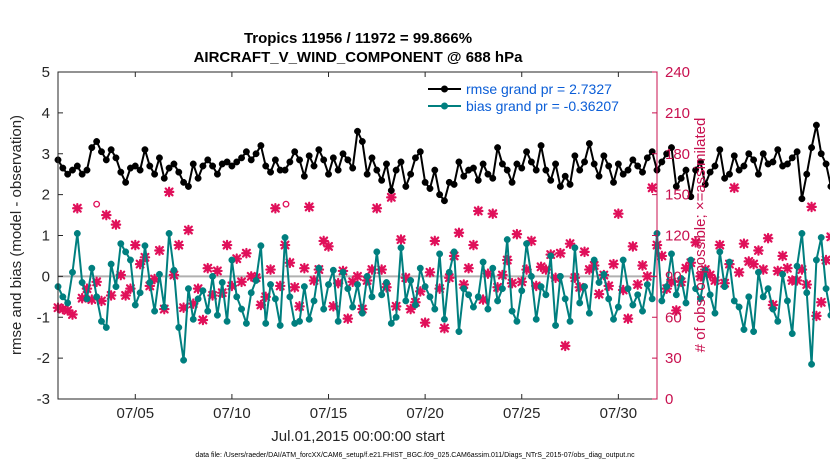  What do you see at coordinates (669, 399) in the screenshot?
I see `y-right-tick-label: 0` at bounding box center [669, 399].